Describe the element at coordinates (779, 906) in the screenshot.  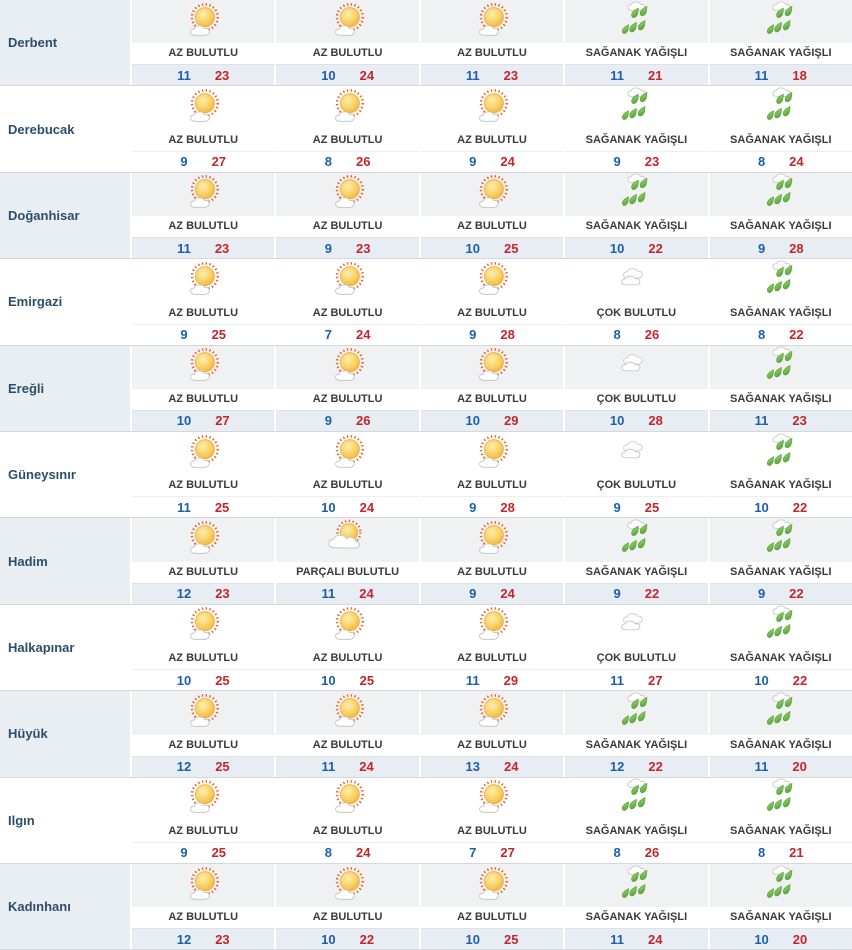
I see `forecast-cell: SAĞANAK YAĞIŞLI 10 20` at that location.